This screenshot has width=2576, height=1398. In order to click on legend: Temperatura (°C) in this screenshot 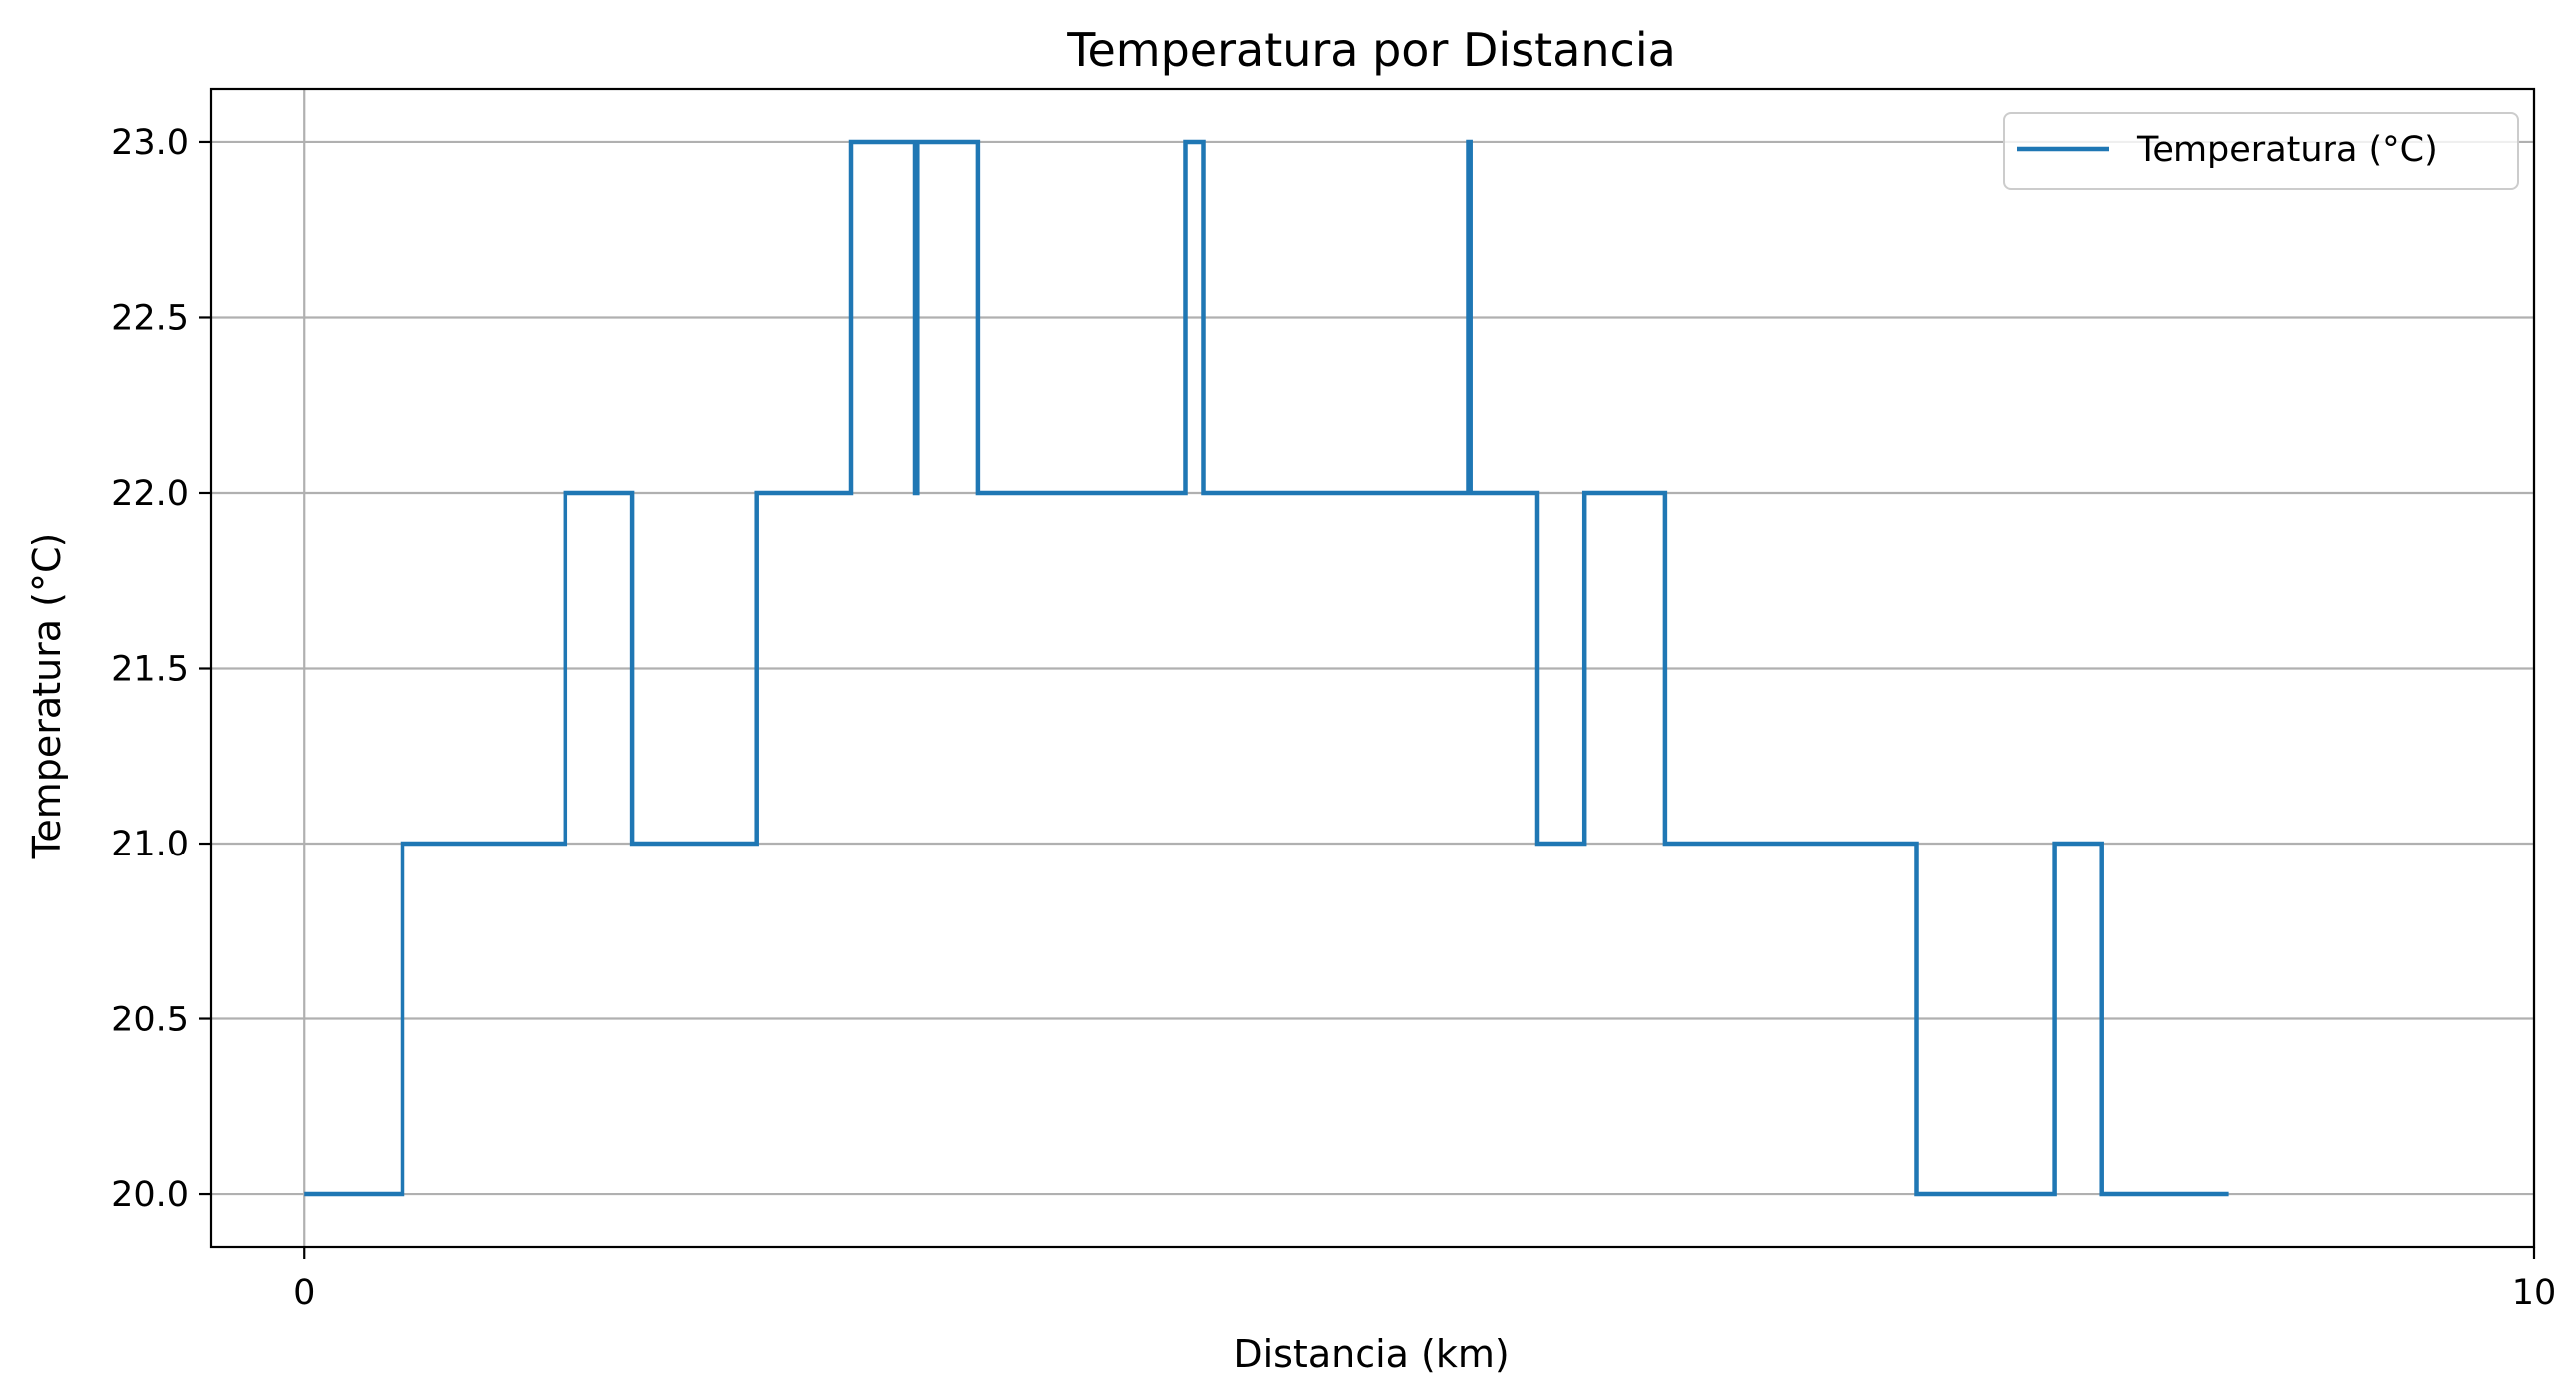, I will do `click(2261, 151)`.